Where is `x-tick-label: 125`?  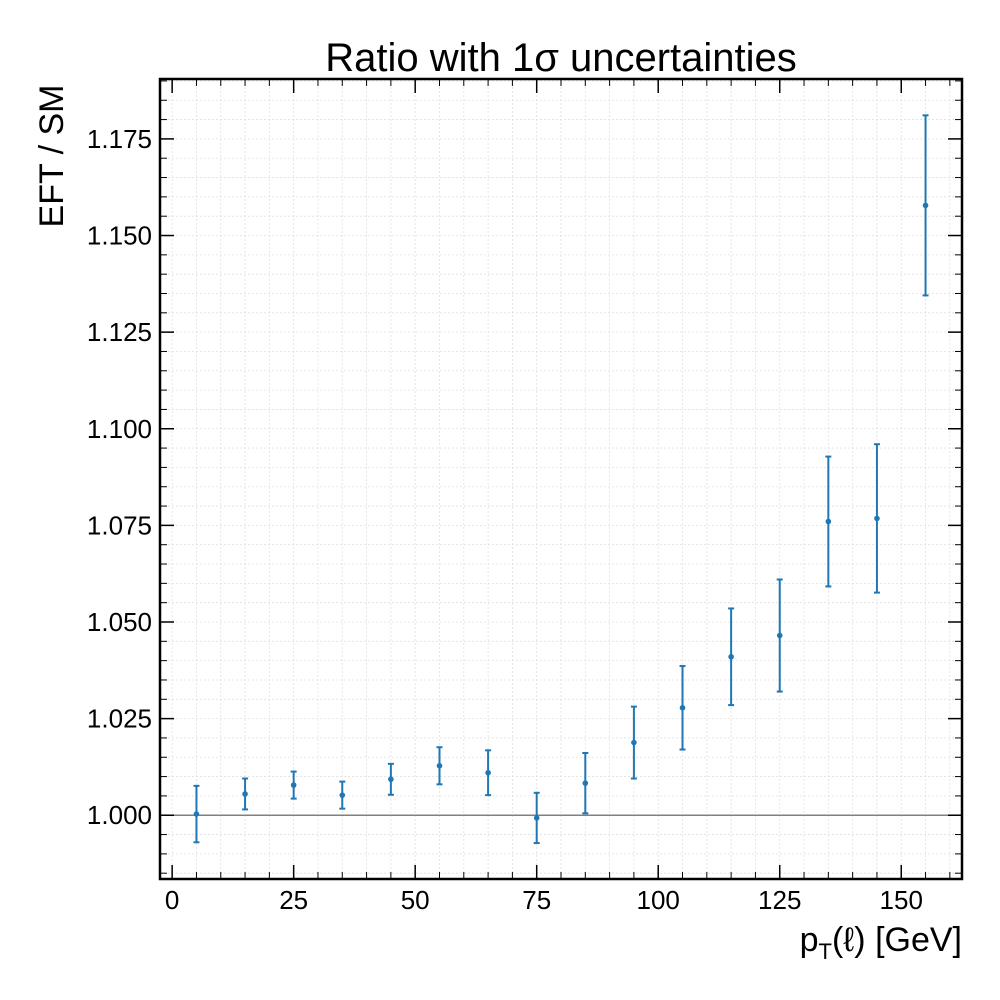
x-tick-label: 125 is located at coordinates (779, 900).